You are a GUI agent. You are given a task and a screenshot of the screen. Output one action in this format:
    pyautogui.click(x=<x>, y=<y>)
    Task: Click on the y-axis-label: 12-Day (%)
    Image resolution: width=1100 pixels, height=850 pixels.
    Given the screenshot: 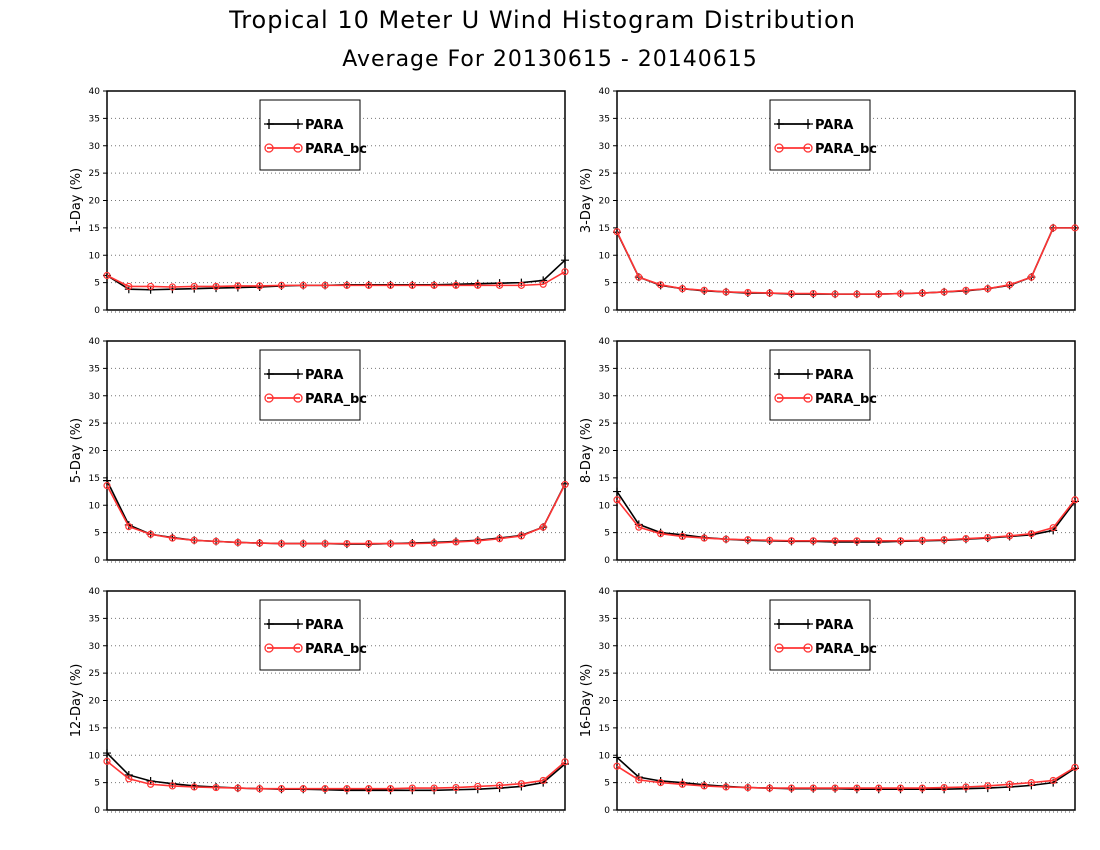 What is the action you would take?
    pyautogui.click(x=76, y=701)
    